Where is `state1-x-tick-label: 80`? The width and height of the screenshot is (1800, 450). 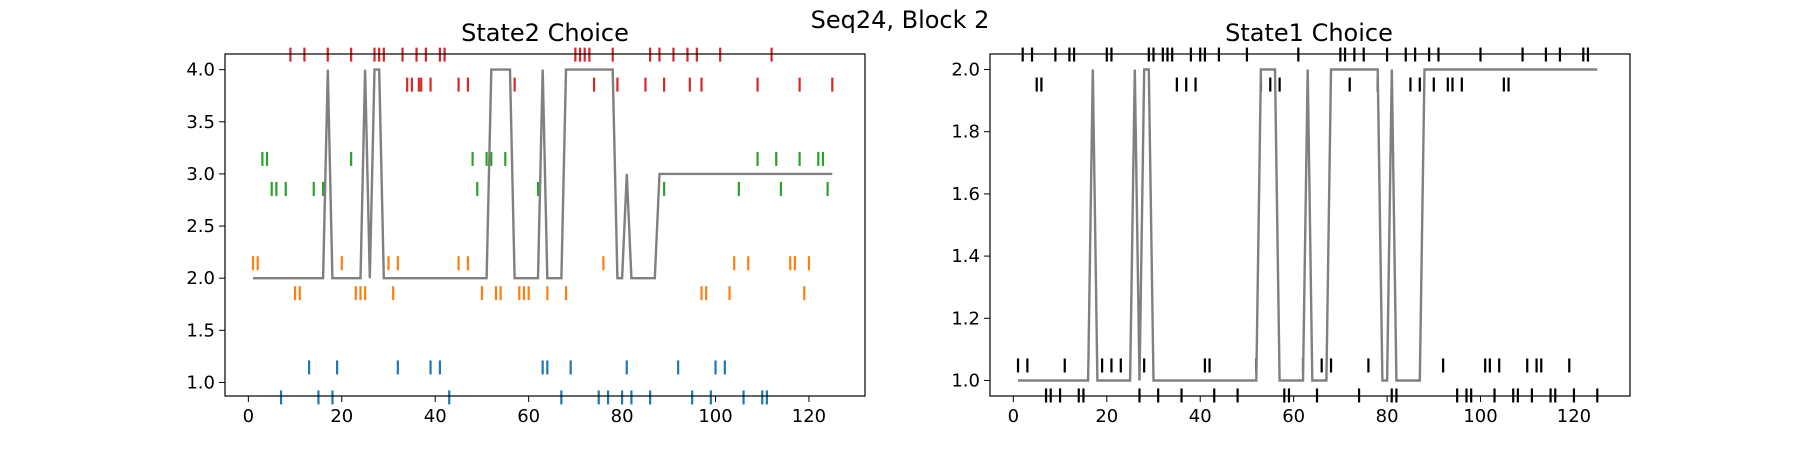 state1-x-tick-label: 80 is located at coordinates (1387, 416).